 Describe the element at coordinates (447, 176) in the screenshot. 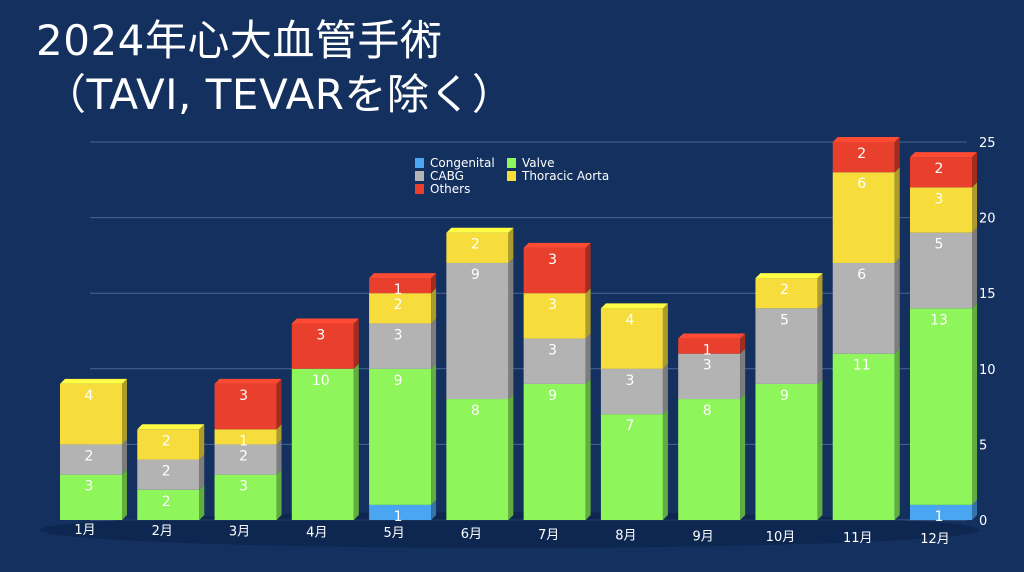

I see `legend-label: CABG` at that location.